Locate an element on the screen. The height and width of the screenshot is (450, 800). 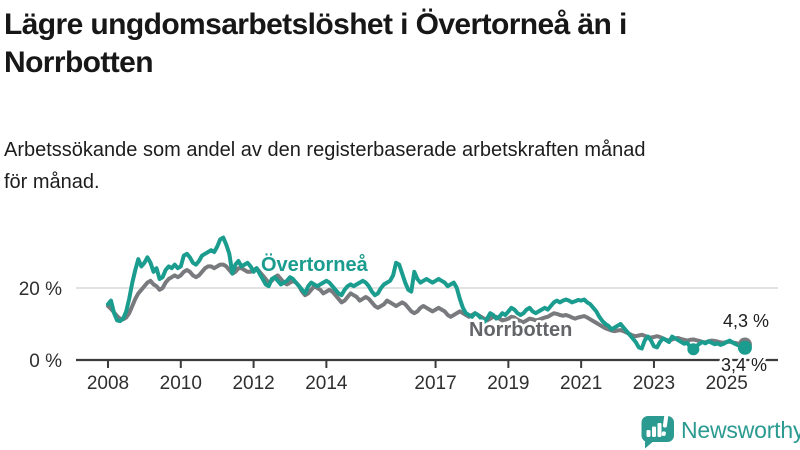
y-axis-label: 0 % is located at coordinates (45, 361).